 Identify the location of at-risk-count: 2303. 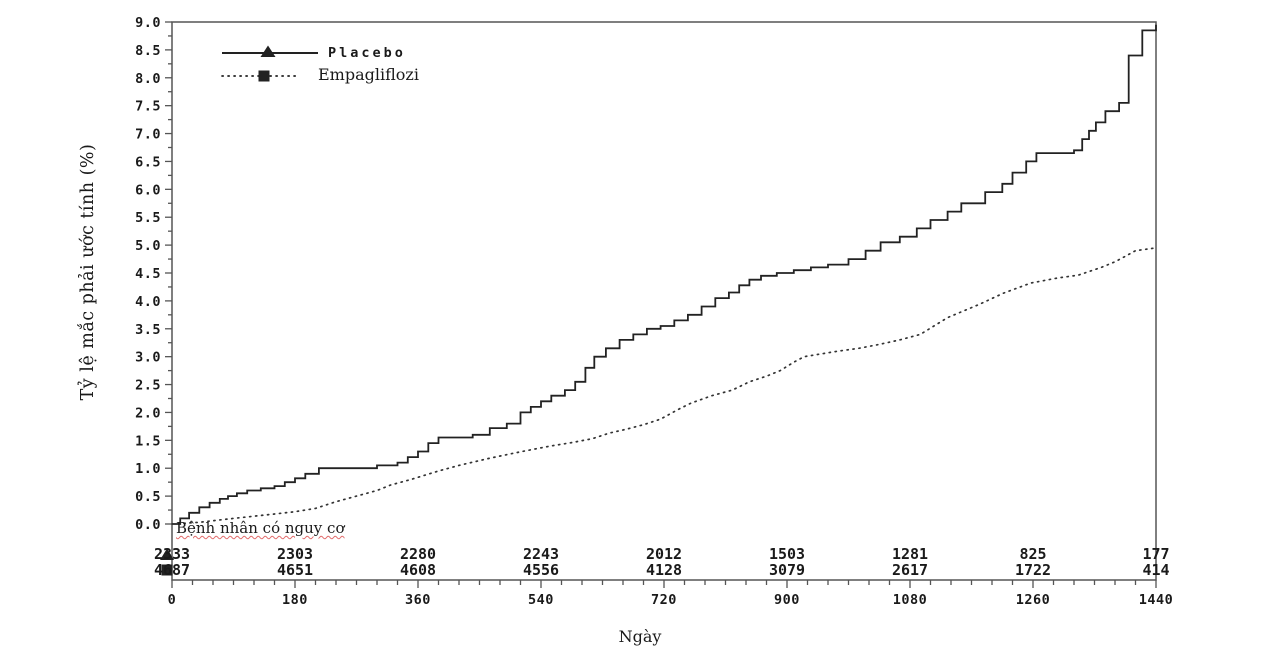
(295, 554).